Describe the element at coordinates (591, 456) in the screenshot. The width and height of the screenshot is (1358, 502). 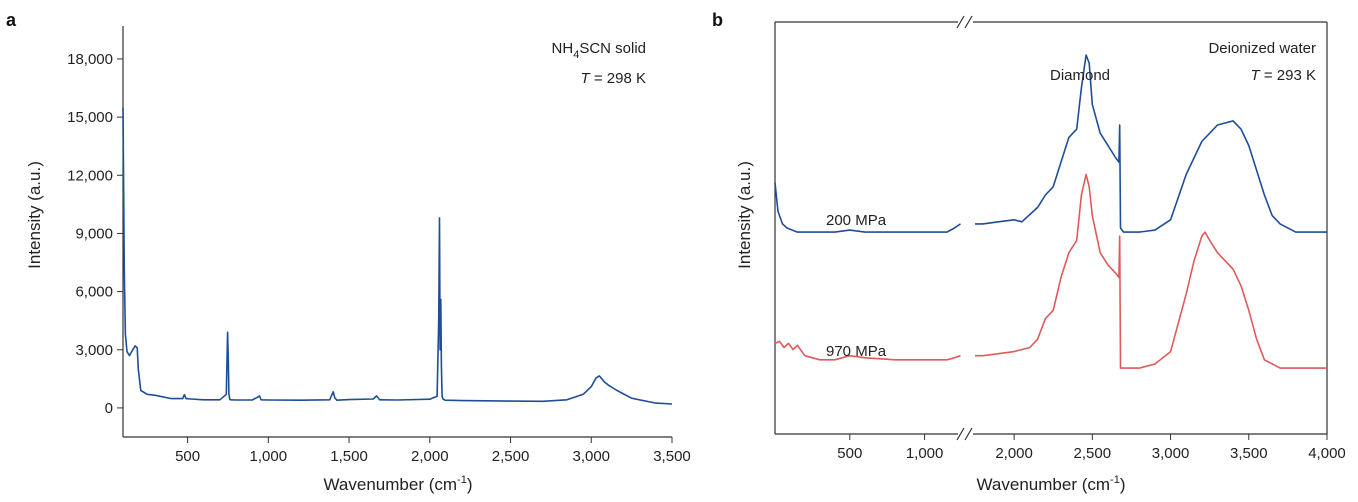
I see `panel-a-x-tick-label: 3,000` at that location.